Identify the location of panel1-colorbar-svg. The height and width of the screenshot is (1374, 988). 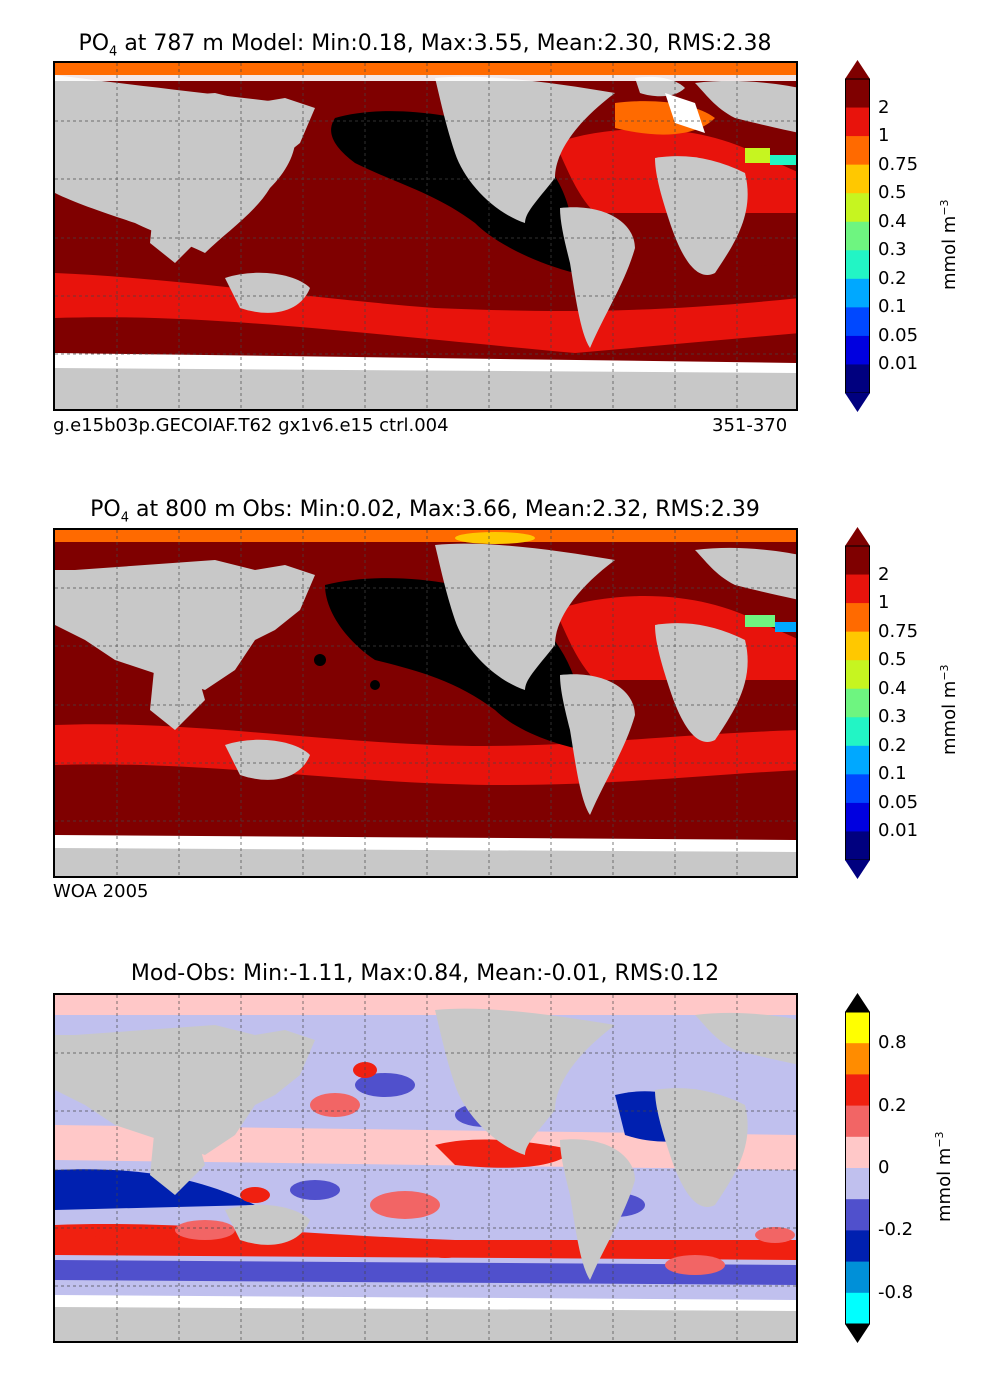
(857, 236).